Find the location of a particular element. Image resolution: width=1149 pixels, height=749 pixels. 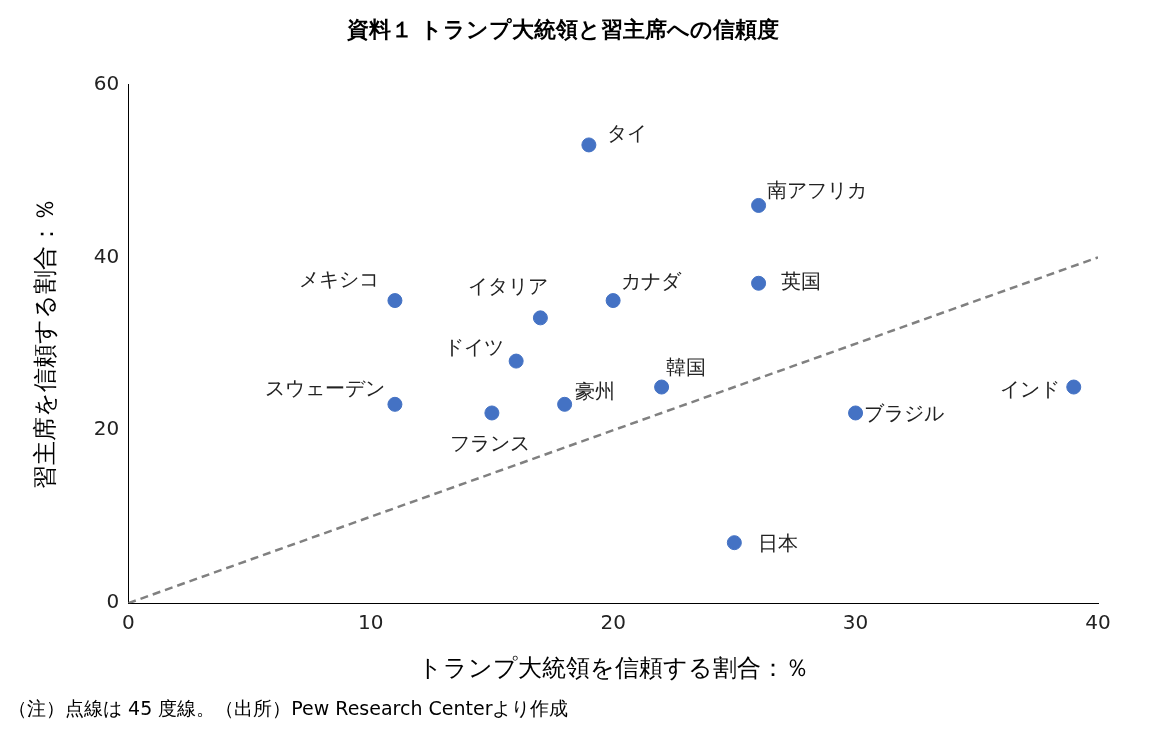

annotation: 韓国 is located at coordinates (685, 367).